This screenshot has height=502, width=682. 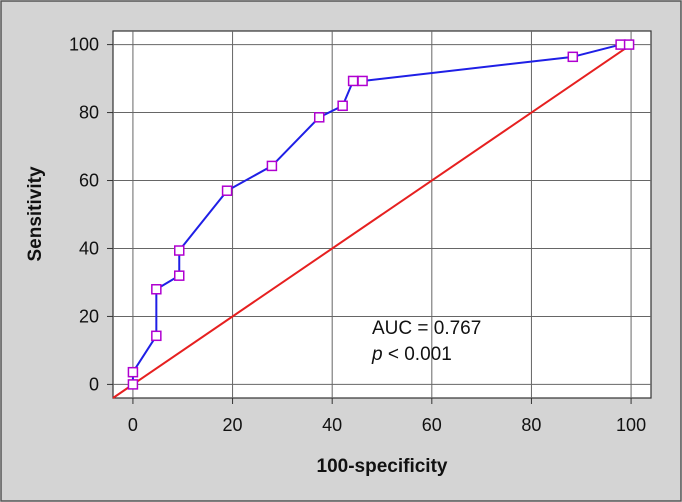 I want to click on x-tick-label: 80, so click(x=531, y=425).